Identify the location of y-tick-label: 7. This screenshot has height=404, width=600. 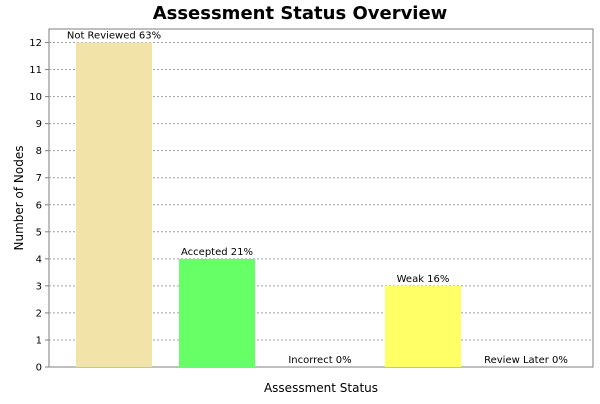
(39, 178).